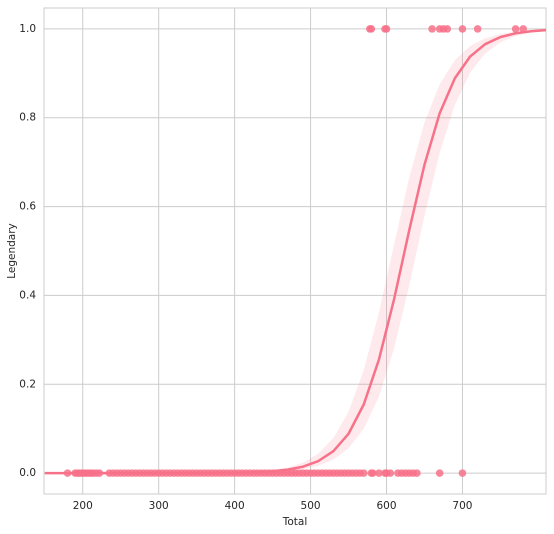  Describe the element at coordinates (159, 506) in the screenshot. I see `x-tick-label: 300` at that location.